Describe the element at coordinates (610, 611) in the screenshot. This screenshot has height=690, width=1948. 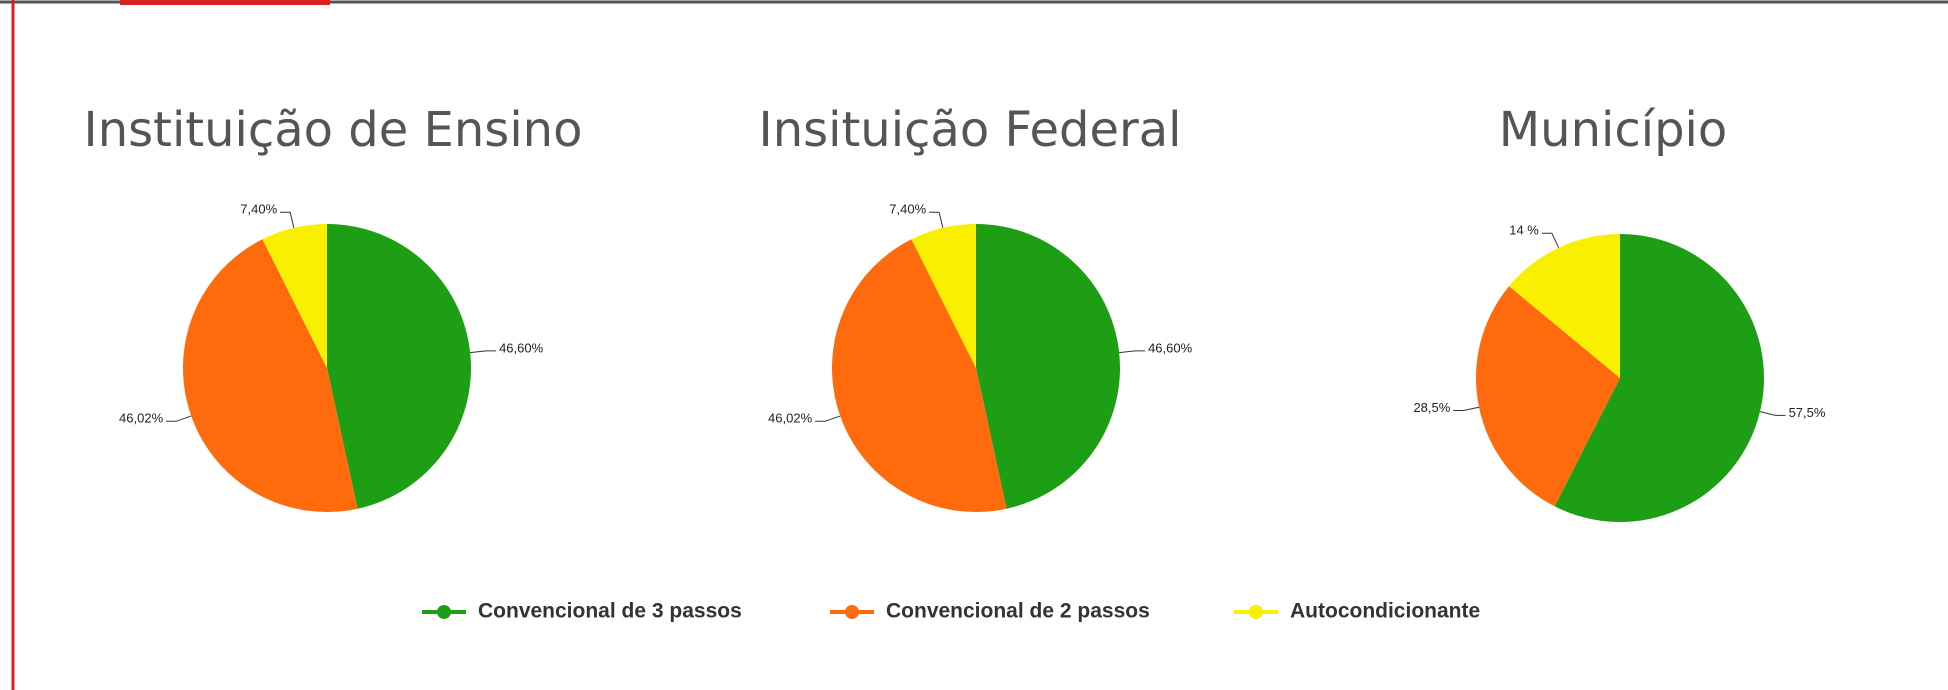
I see `legend-label: Convencional de 3 passos` at that location.